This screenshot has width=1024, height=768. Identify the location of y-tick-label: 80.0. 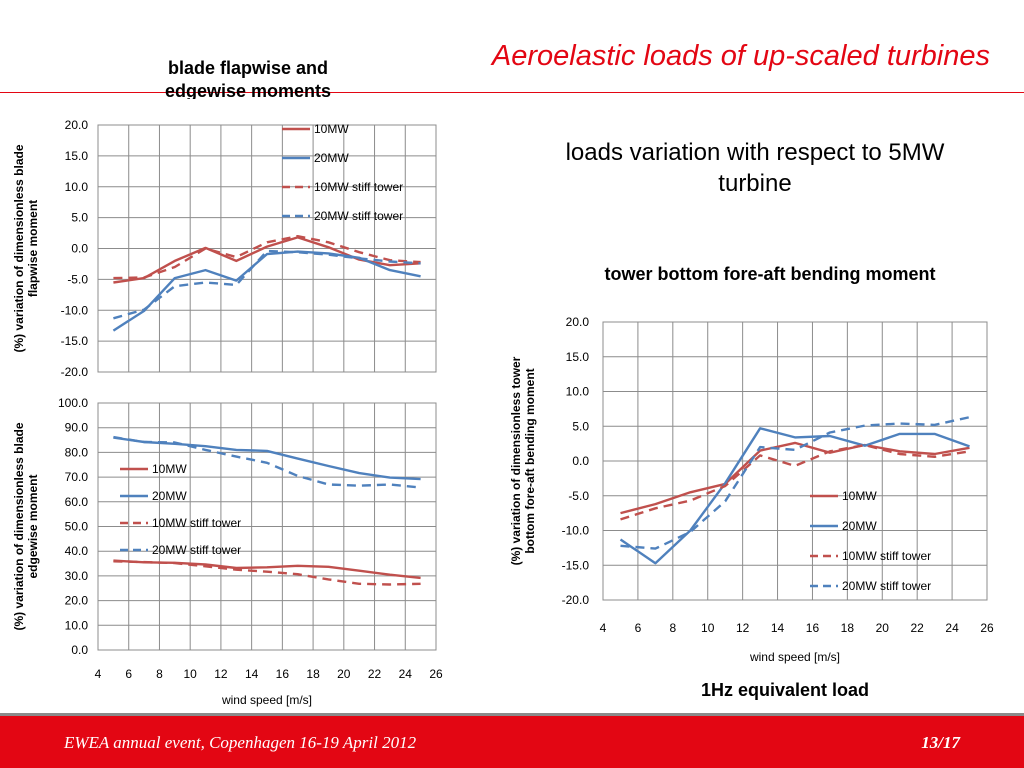
(77, 452).